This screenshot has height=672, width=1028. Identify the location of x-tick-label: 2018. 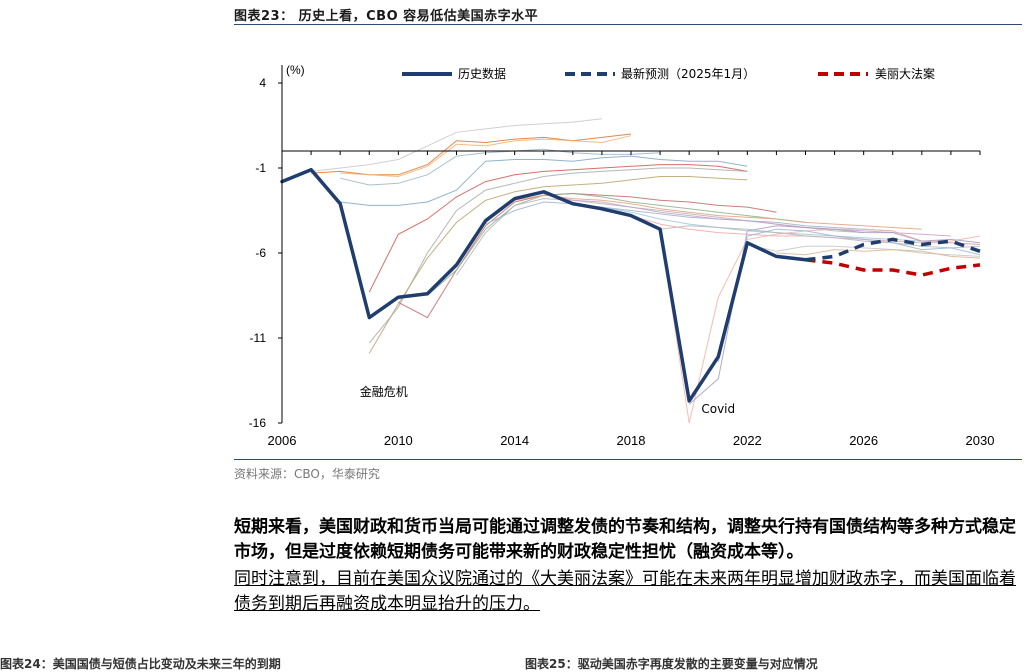
(631, 440).